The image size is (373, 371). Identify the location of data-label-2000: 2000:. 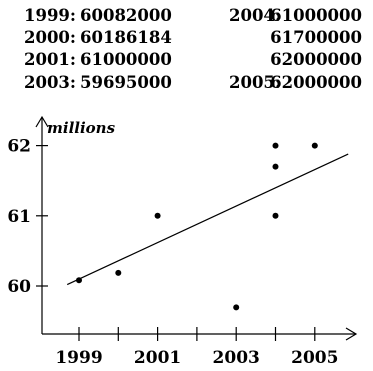
(50, 37).